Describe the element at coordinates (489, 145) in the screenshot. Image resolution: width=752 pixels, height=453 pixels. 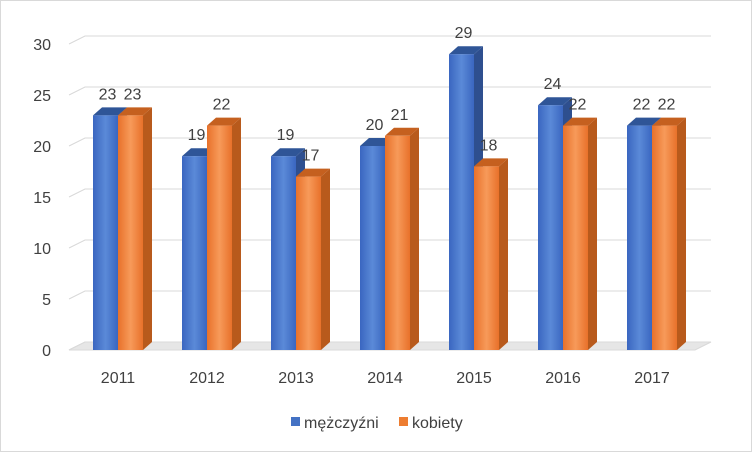
I see `data-label-women-2015: 18` at that location.